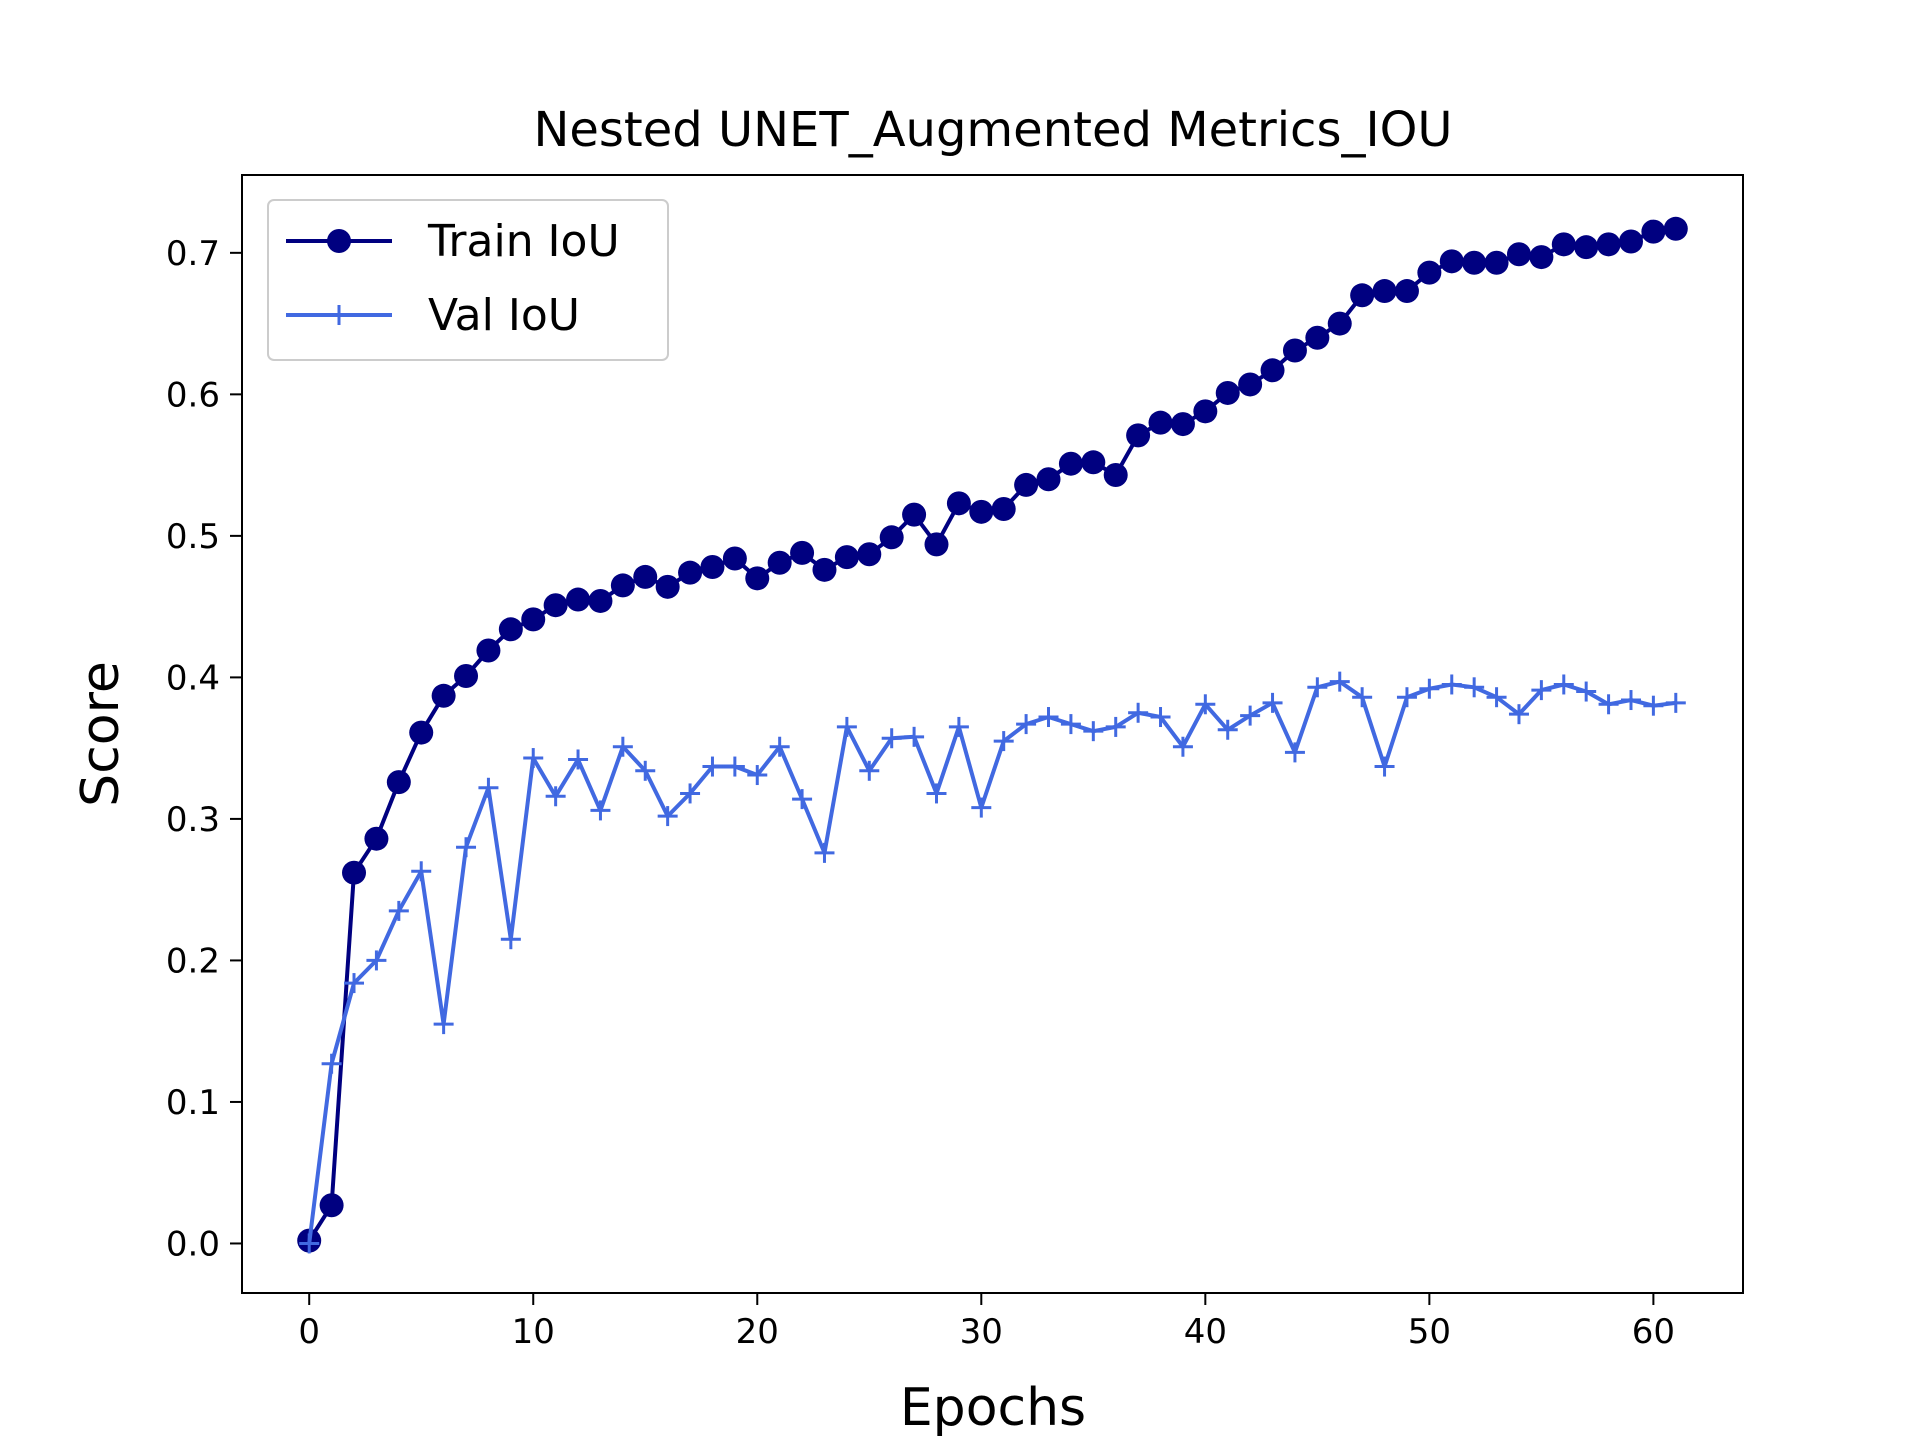 This screenshot has height=1440, width=1920. What do you see at coordinates (193, 395) in the screenshot?
I see `y-tick-label: 0.6` at bounding box center [193, 395].